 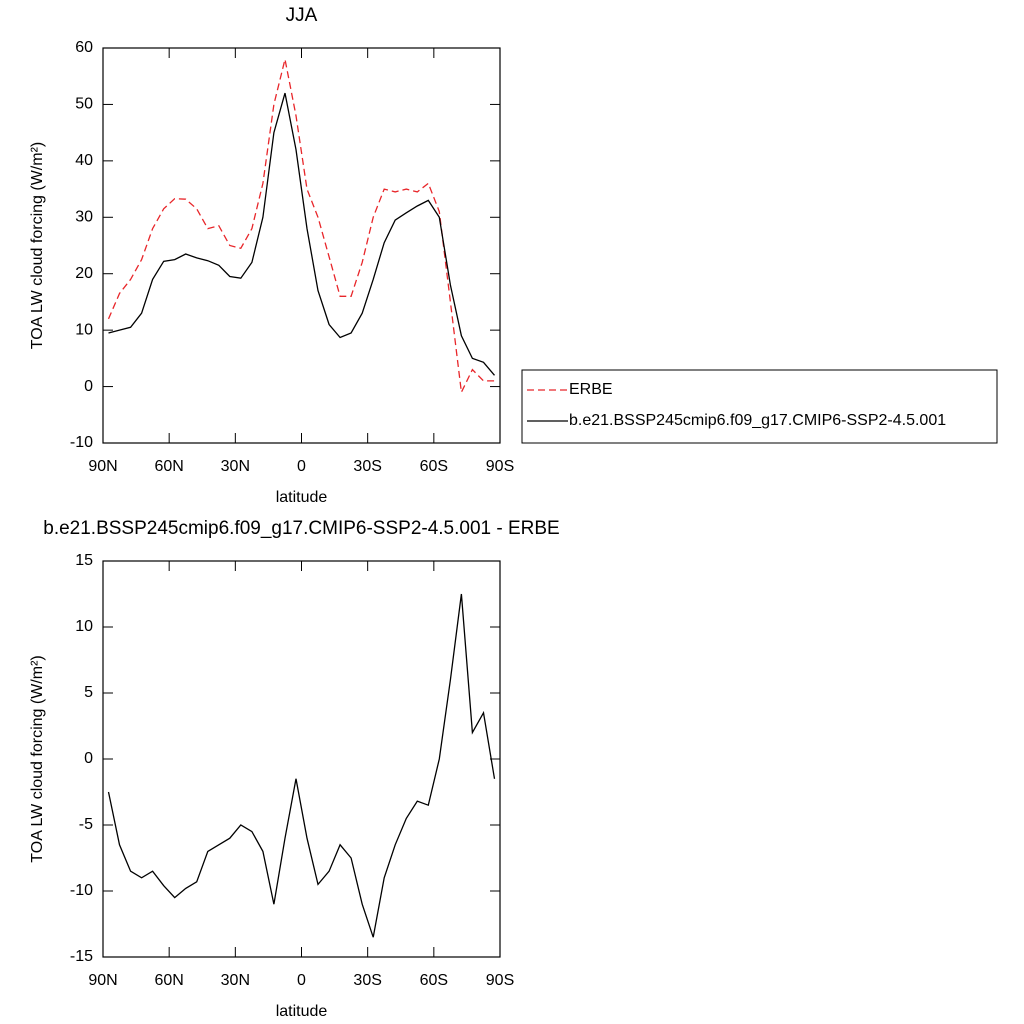 What do you see at coordinates (81, 956) in the screenshot?
I see `y-tick-label: -15` at bounding box center [81, 956].